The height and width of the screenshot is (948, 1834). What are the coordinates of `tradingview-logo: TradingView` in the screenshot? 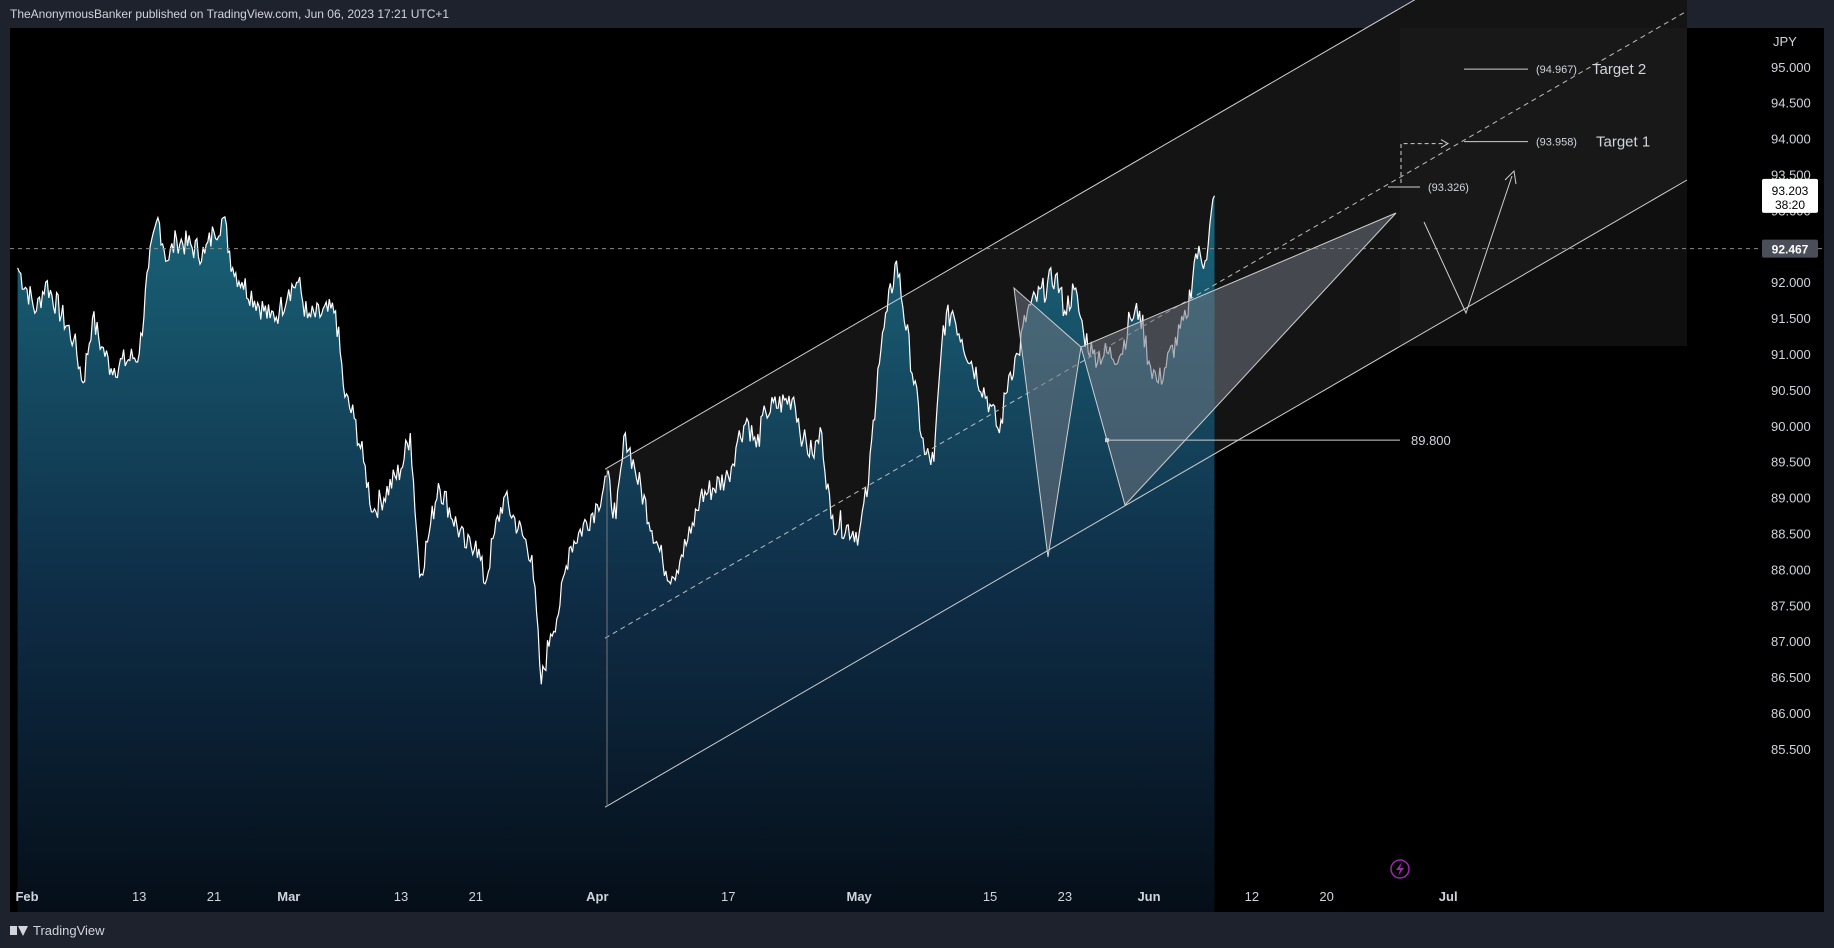 It's located at (57, 930).